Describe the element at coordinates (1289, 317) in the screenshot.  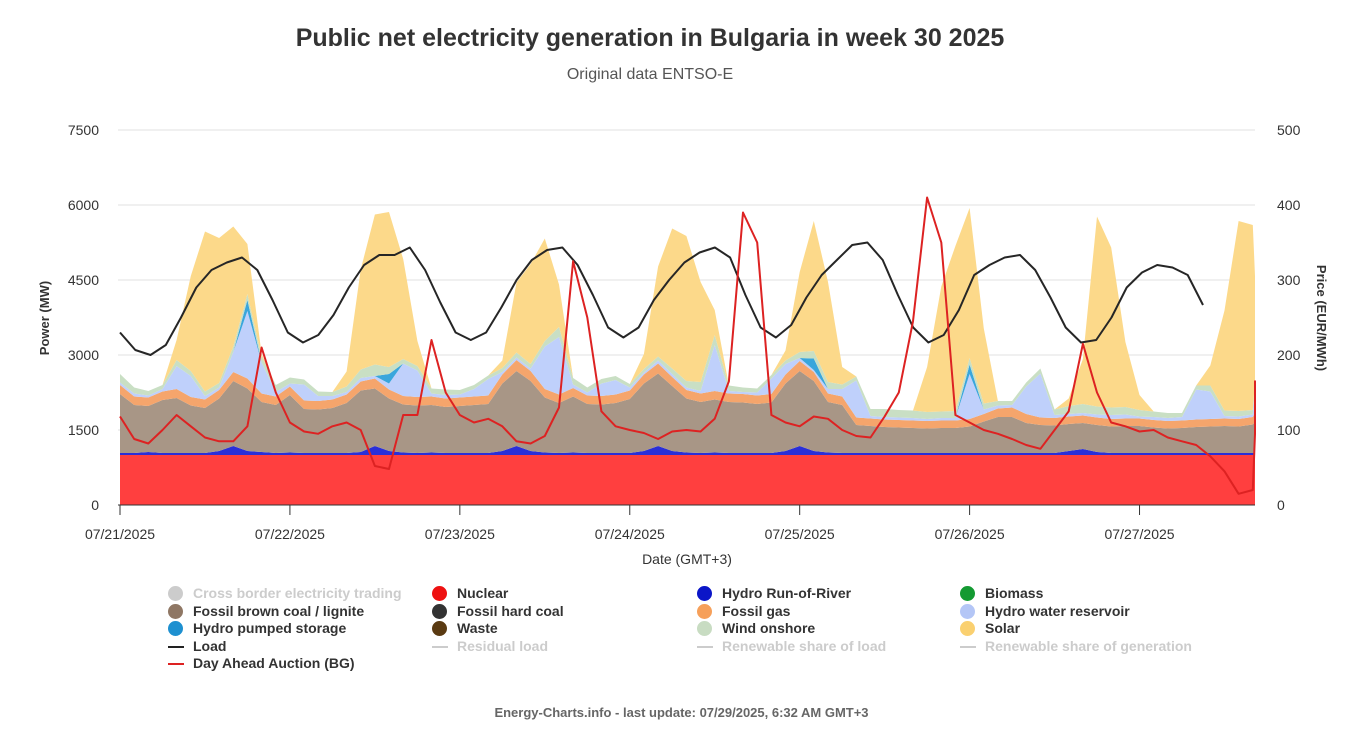
I see `y-axis-right-ticks: 0 100 200 300 400 500` at that location.